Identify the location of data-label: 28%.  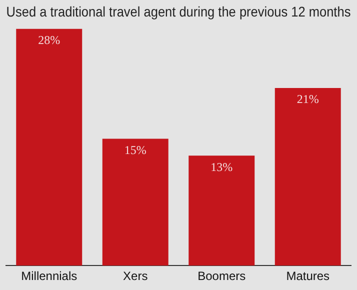
(49, 39).